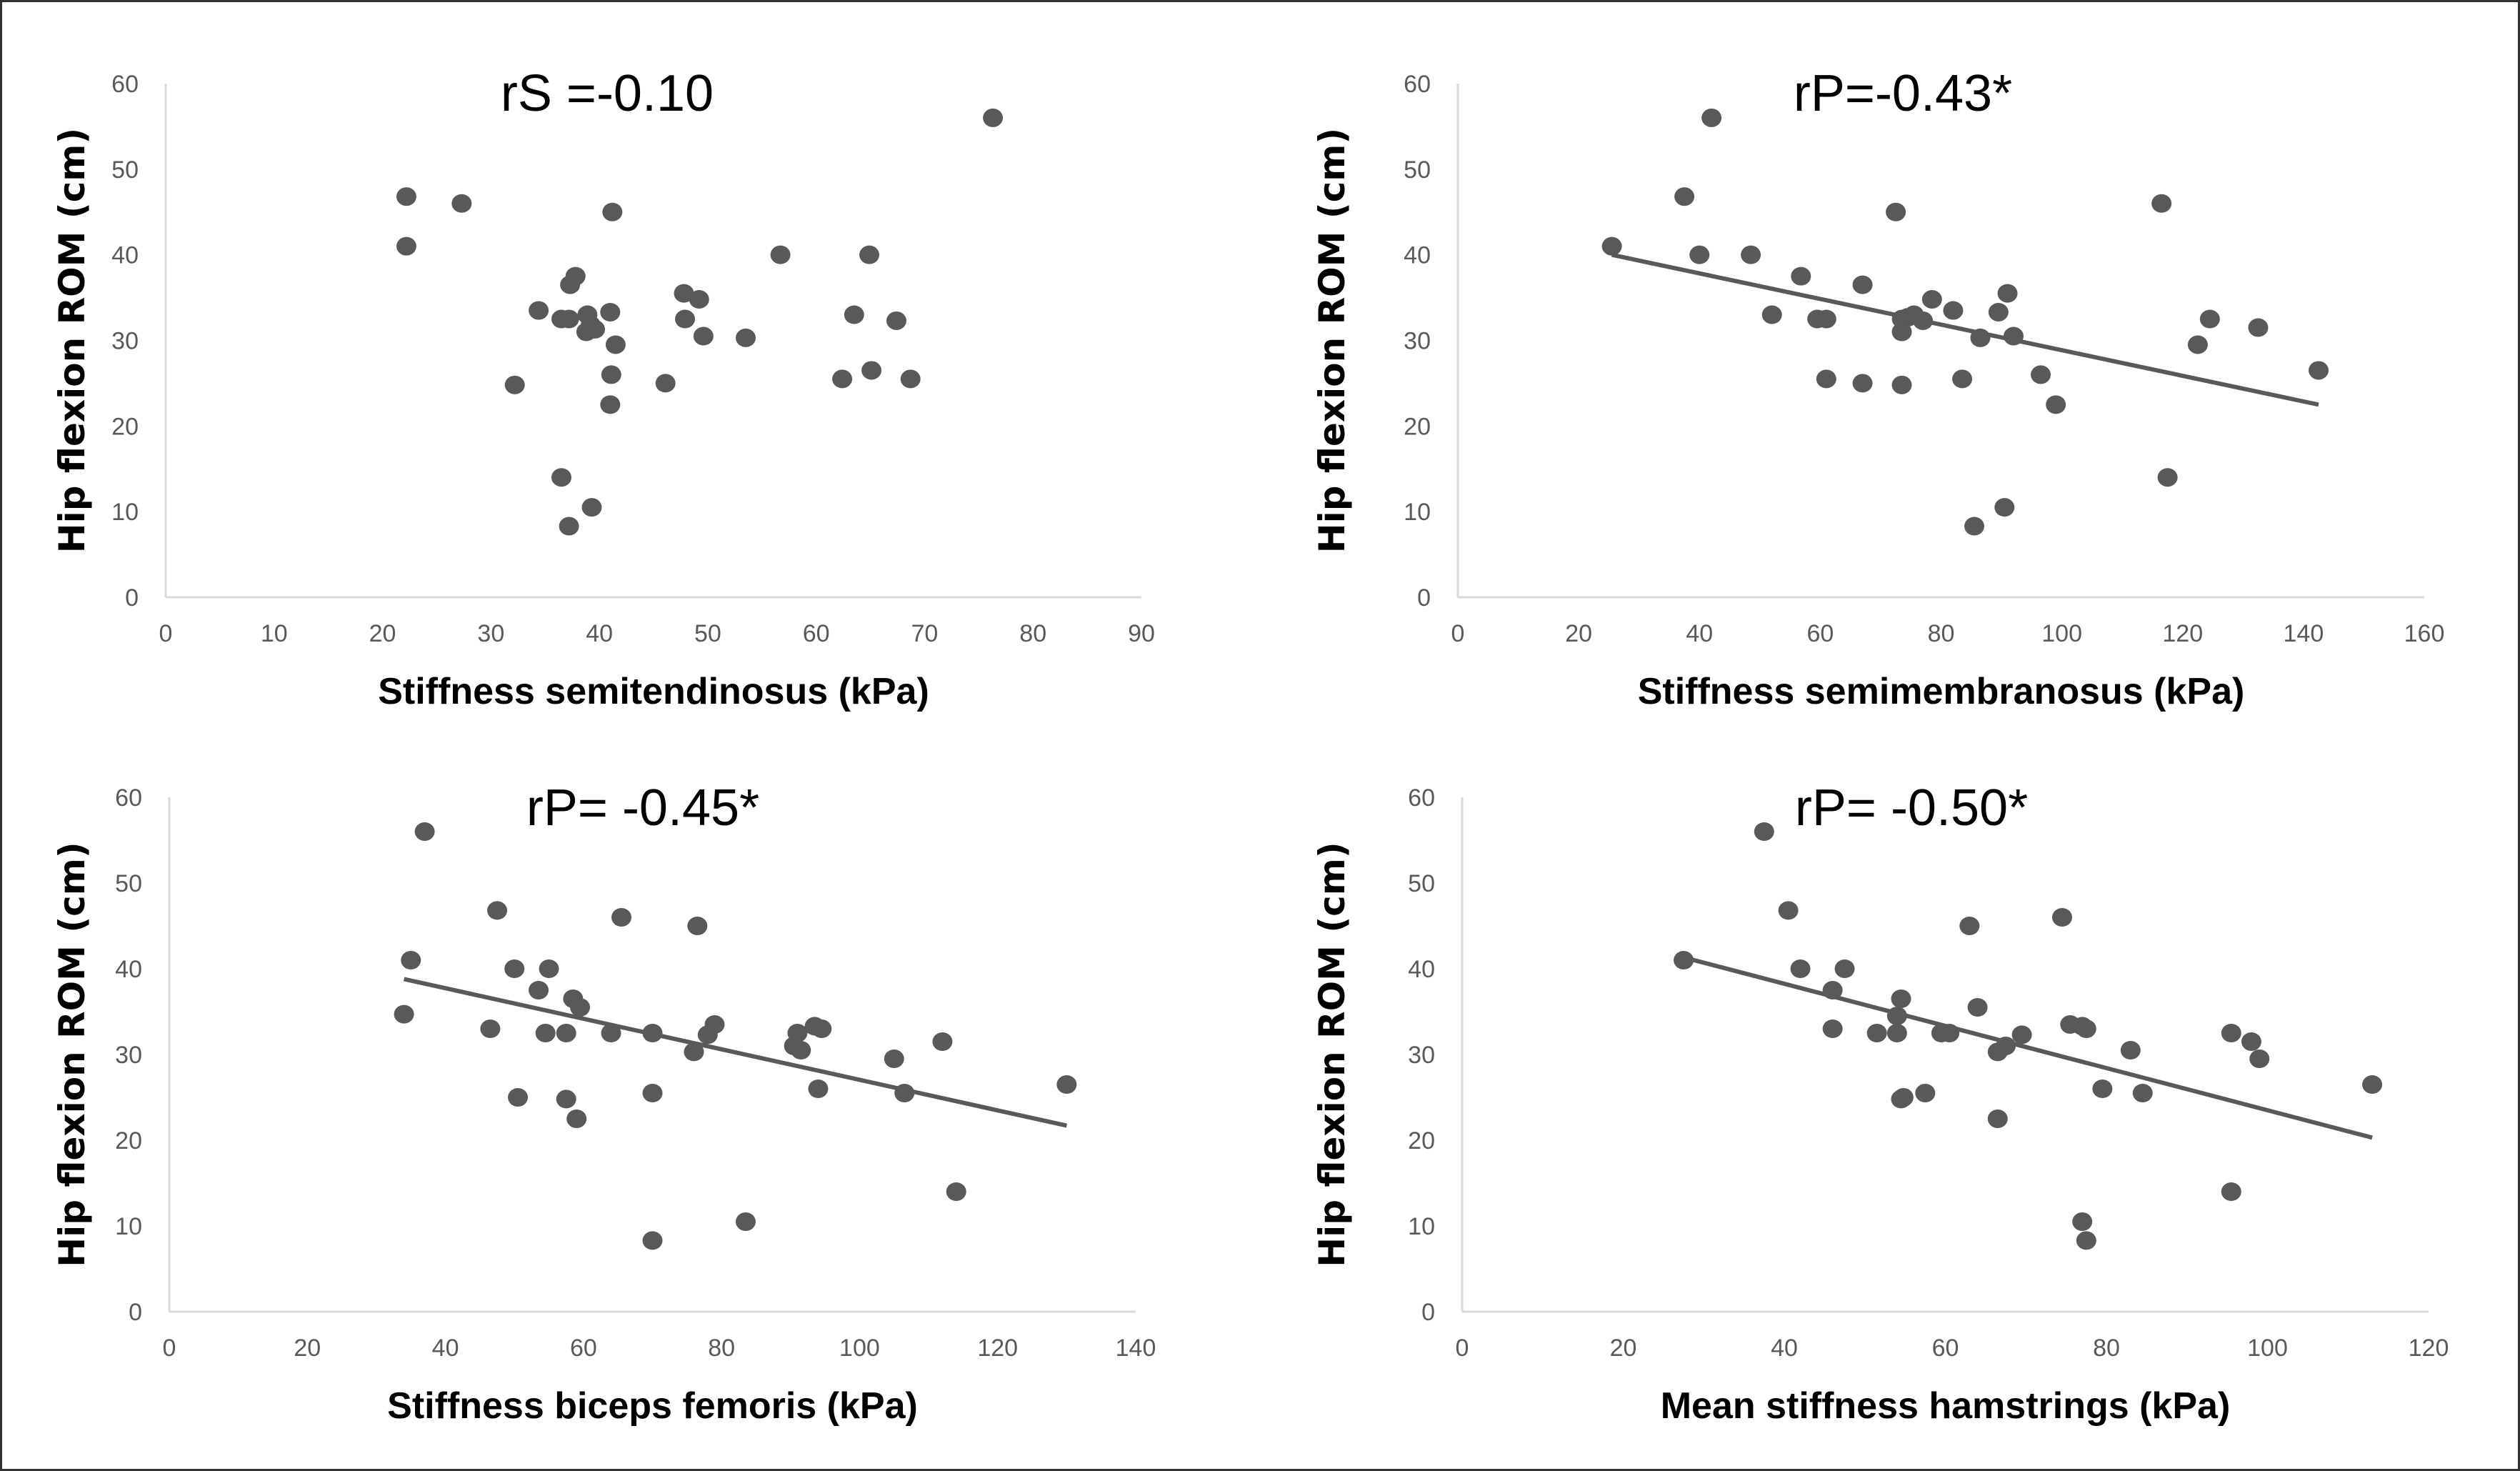 The image size is (2520, 1471). I want to click on x-tick-label: 20, so click(1578, 633).